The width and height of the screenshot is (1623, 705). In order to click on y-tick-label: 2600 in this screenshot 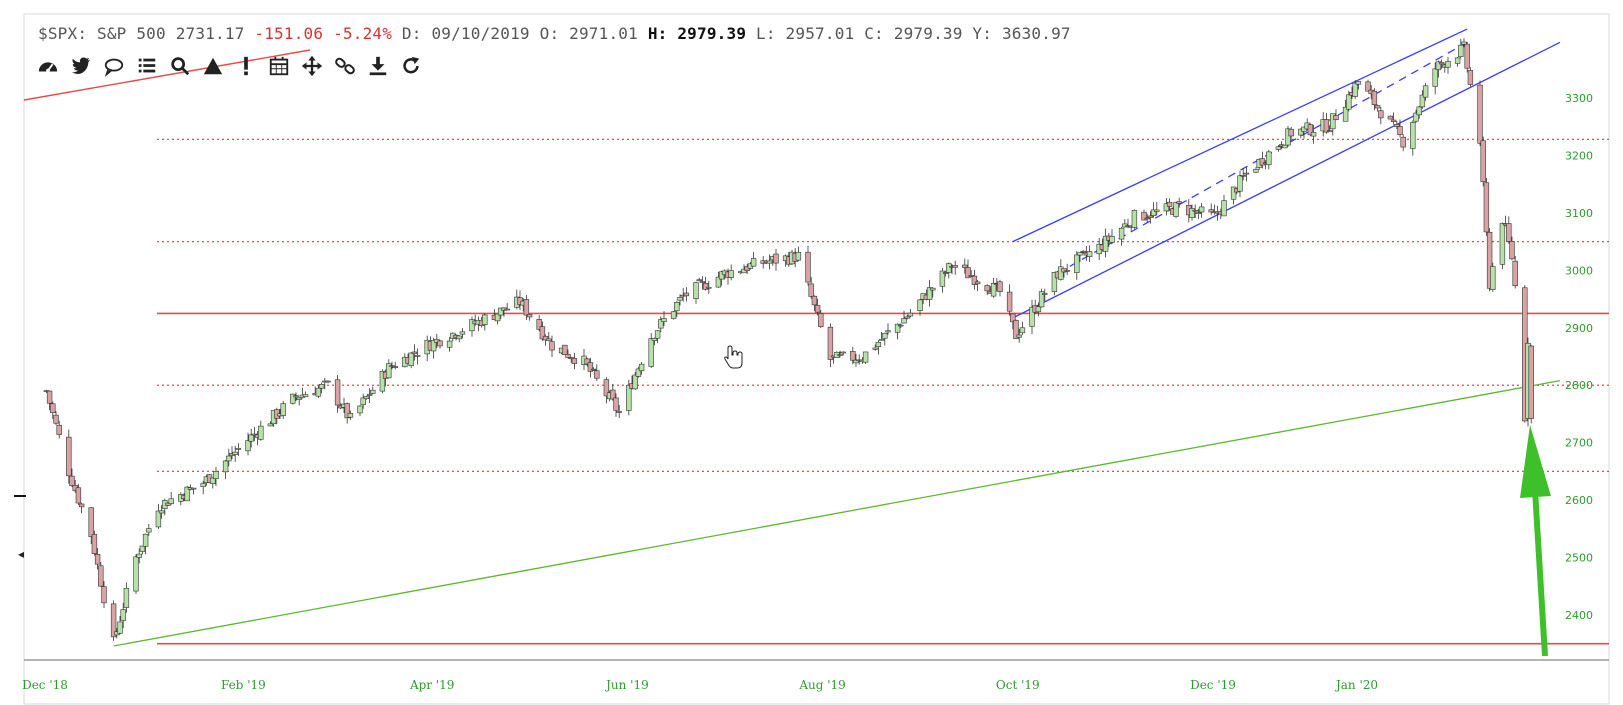, I will do `click(1579, 500)`.